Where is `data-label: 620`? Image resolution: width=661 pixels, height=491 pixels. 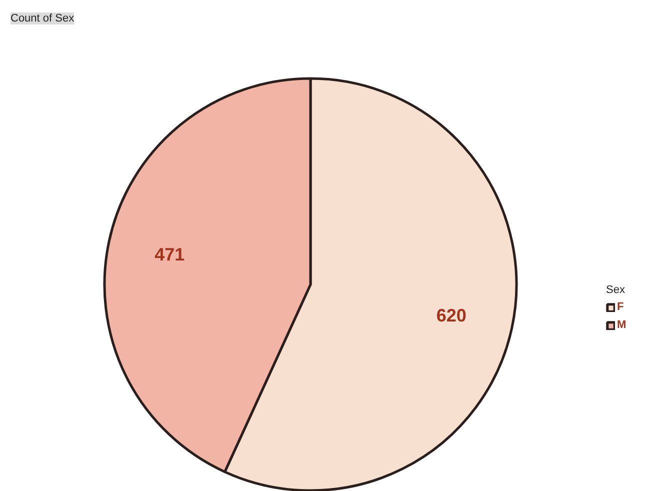 data-label: 620 is located at coordinates (451, 316).